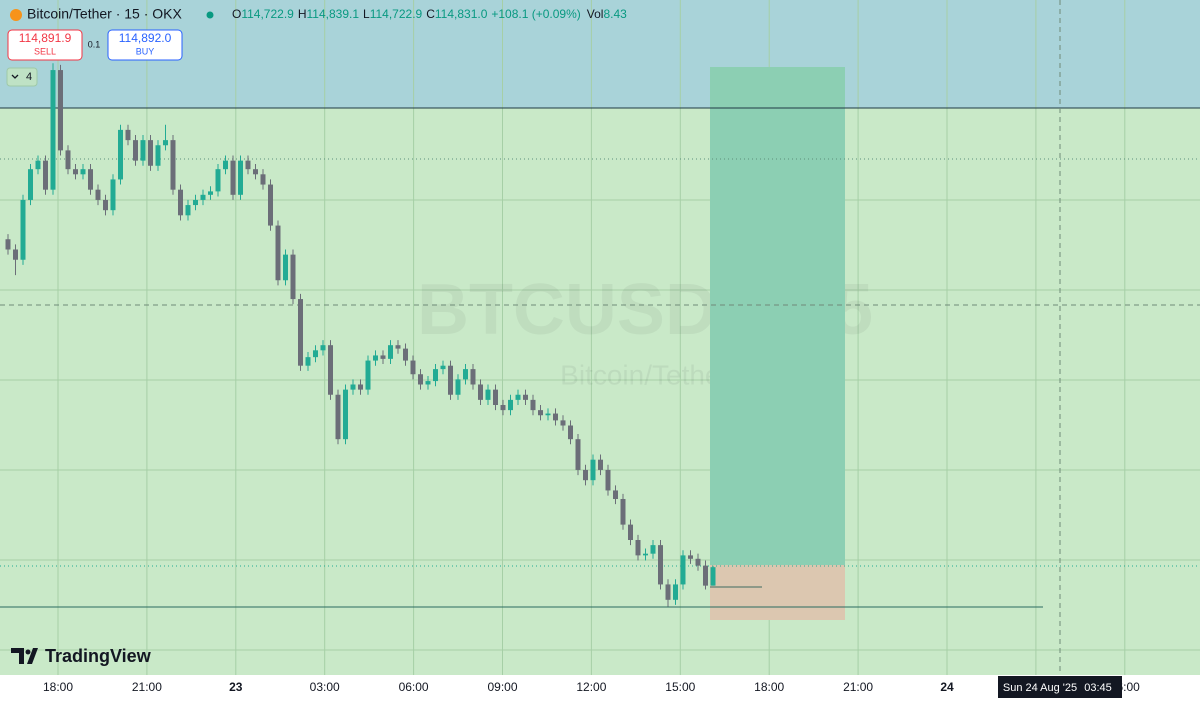 This screenshot has width=1200, height=705. Describe the element at coordinates (145, 45) in the screenshot. I see `buy-button` at that location.